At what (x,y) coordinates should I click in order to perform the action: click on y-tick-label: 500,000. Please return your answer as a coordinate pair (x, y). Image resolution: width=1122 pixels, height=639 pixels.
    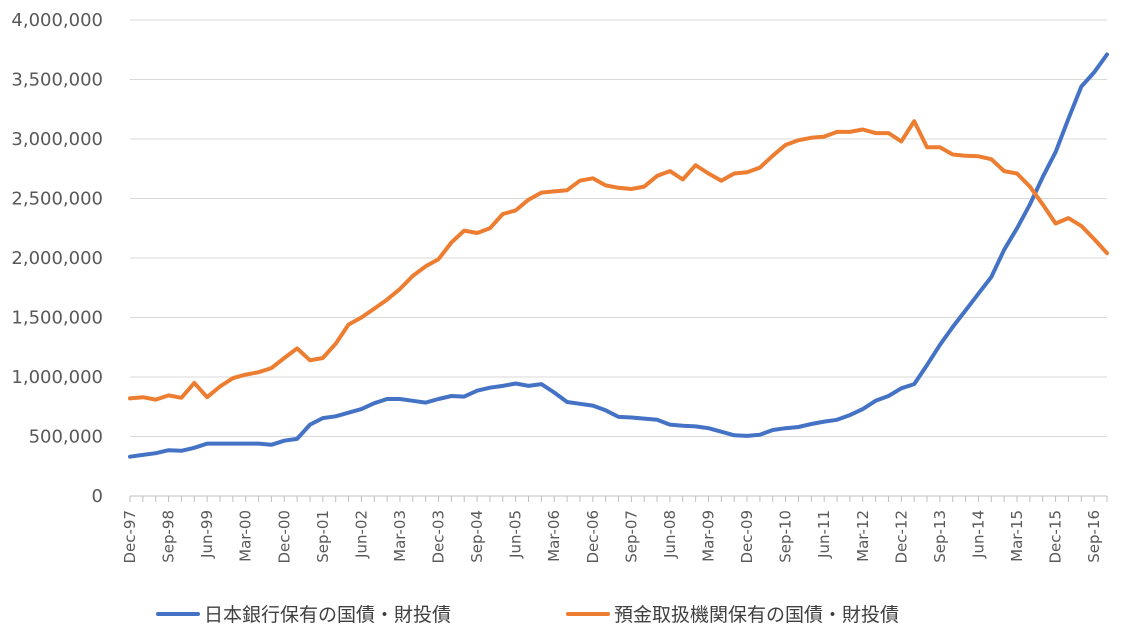
    Looking at the image, I should click on (66, 437).